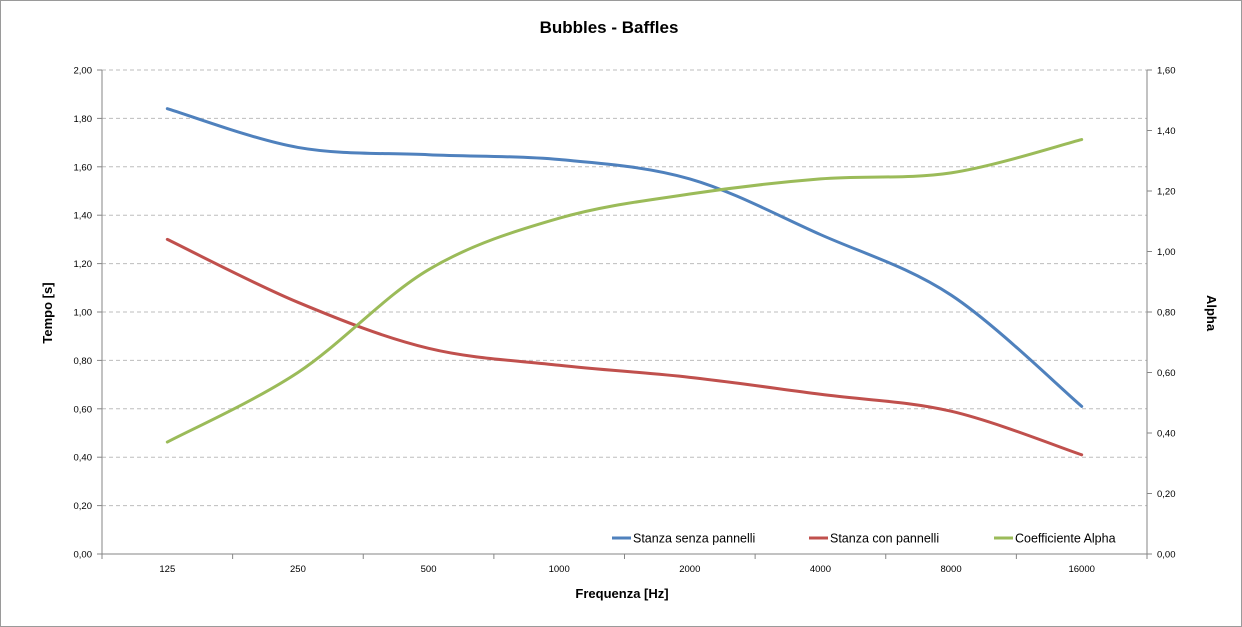 The image size is (1242, 627). What do you see at coordinates (47, 312) in the screenshot?
I see `y-axis-title: Tempo [s]` at bounding box center [47, 312].